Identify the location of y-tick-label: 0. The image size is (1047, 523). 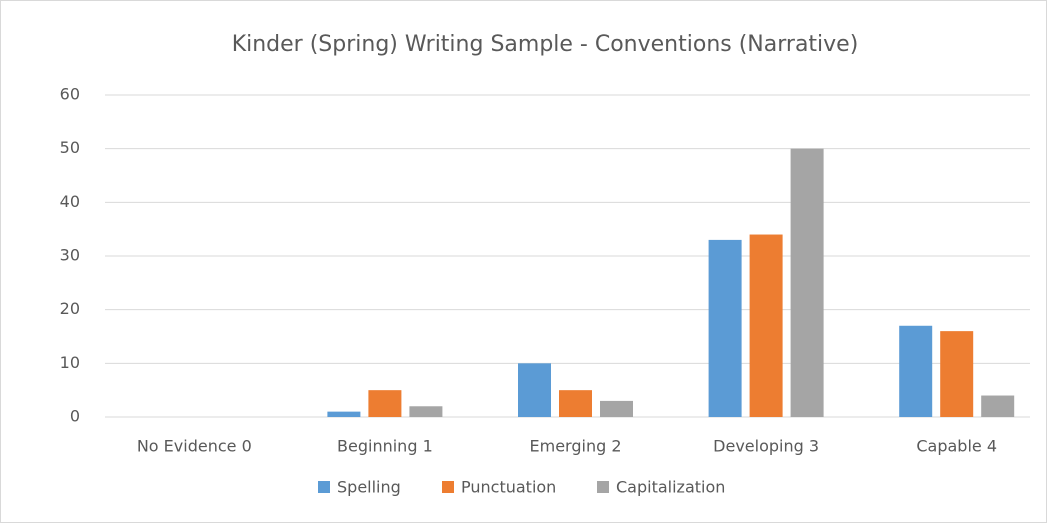
(75, 416).